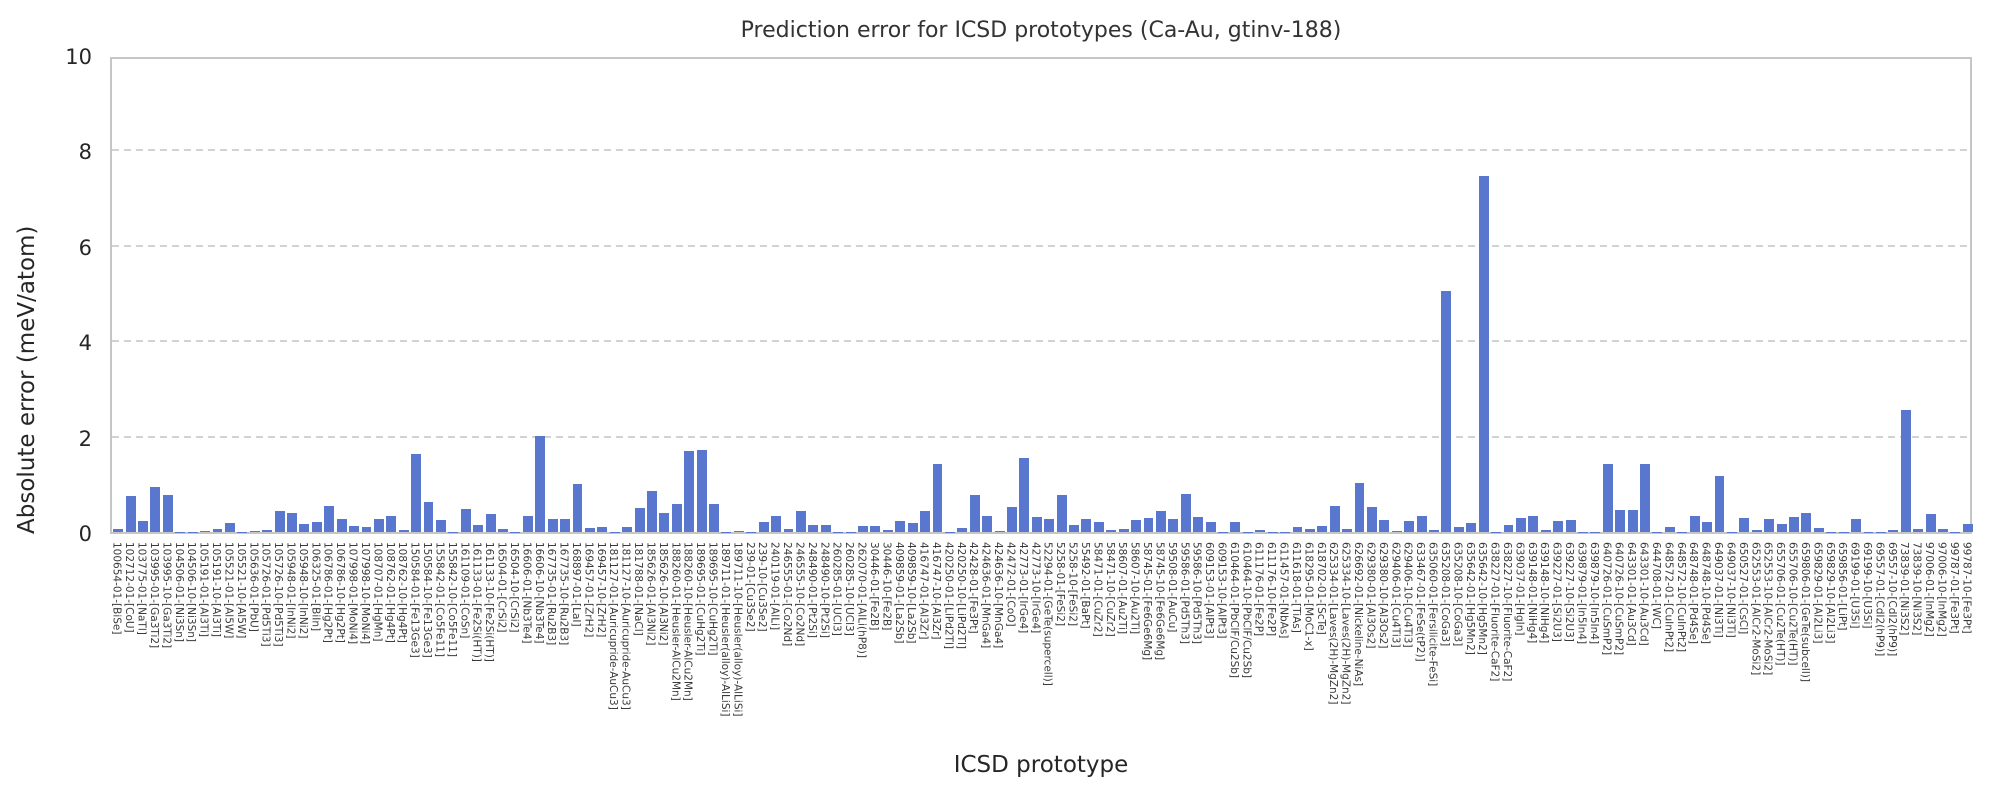 Image resolution: width=2000 pixels, height=800 pixels. Describe the element at coordinates (1643, 594) in the screenshot. I see `x-tick-label: 643301-10-[Au3Cd]` at that location.